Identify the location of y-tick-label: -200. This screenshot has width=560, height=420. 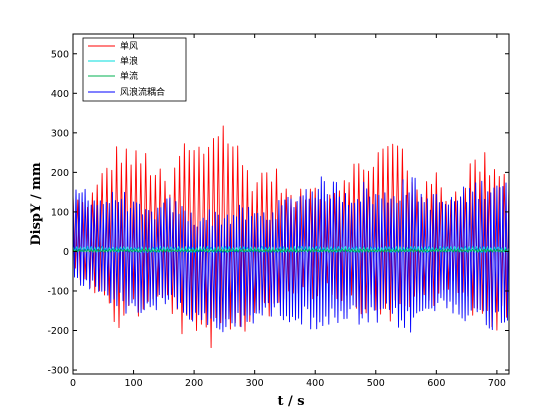
(58, 331).